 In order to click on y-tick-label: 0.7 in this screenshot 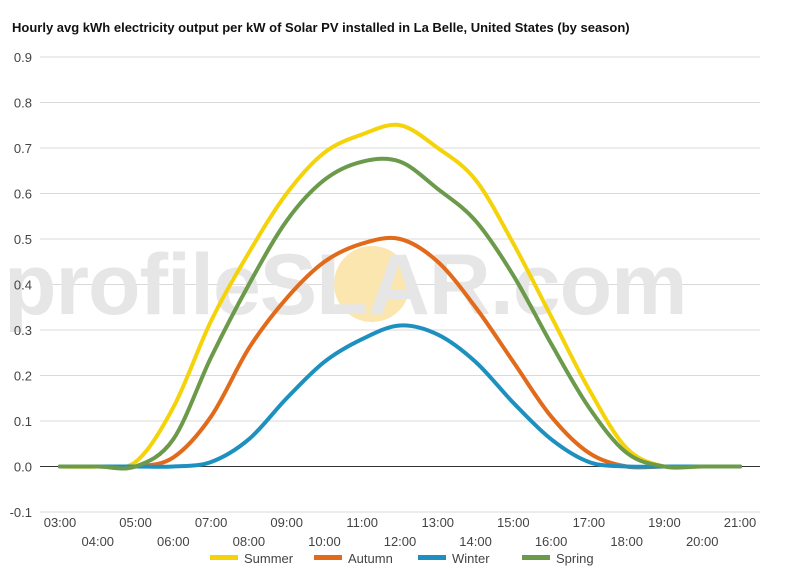, I will do `click(23, 148)`.